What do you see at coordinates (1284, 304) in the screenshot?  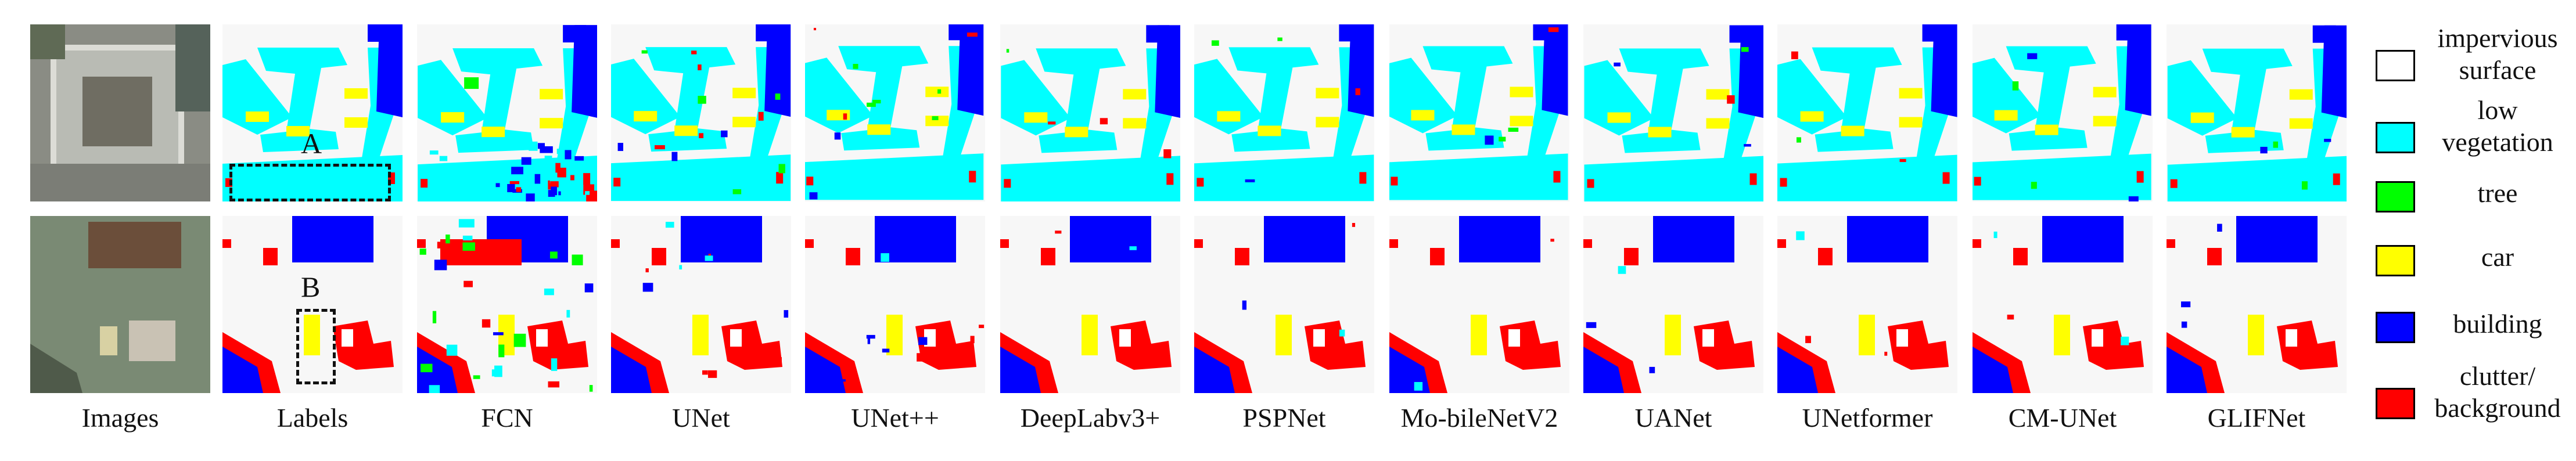 I see `pspnet-bottom-tile` at bounding box center [1284, 304].